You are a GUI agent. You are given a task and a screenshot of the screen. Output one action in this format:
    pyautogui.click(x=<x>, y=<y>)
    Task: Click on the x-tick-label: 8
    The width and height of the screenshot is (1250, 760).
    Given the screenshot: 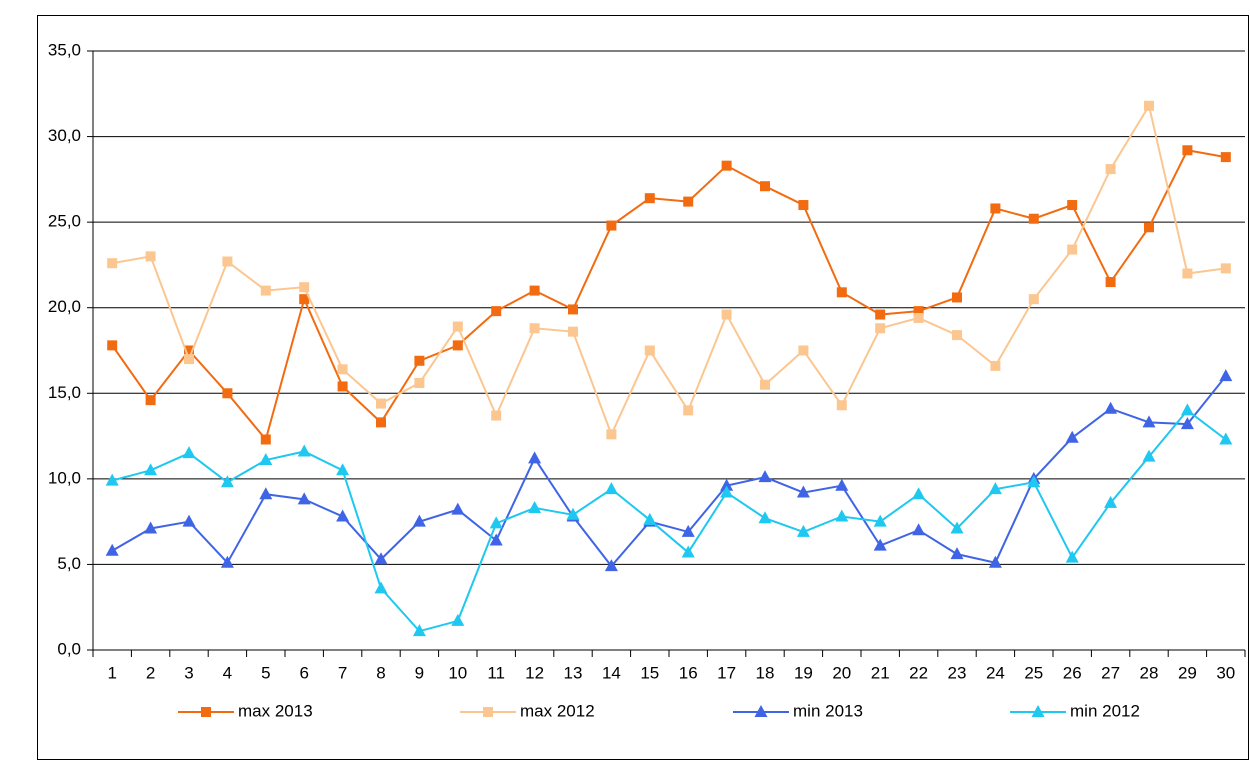 What is the action you would take?
    pyautogui.click(x=380, y=672)
    